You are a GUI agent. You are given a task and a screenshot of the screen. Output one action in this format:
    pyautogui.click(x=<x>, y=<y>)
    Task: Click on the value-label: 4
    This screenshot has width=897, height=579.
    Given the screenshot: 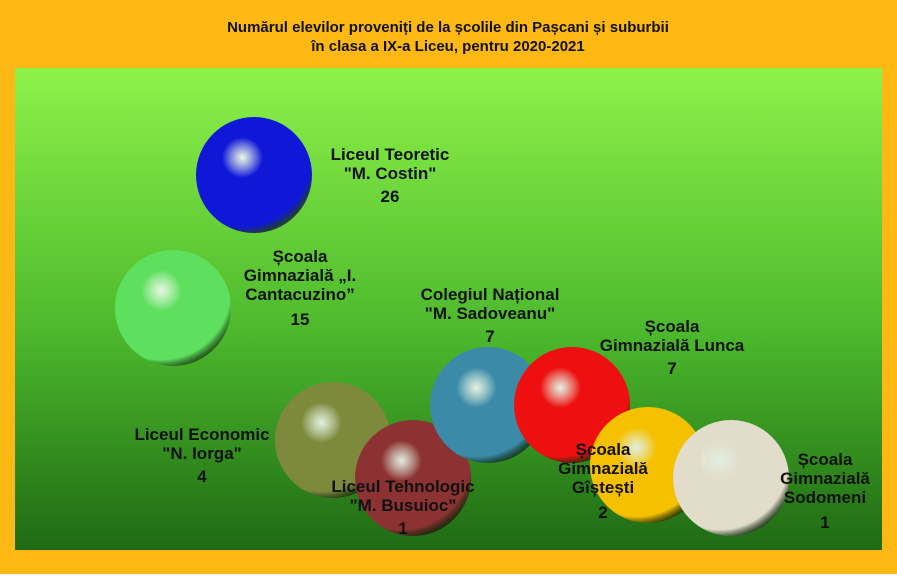 What is the action you would take?
    pyautogui.click(x=202, y=476)
    